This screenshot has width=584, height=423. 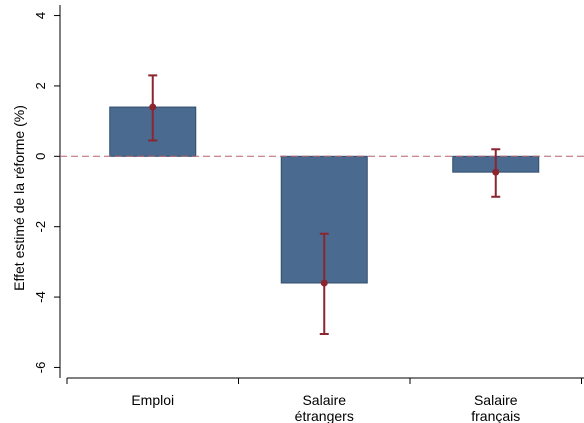 I want to click on y-tick-label: -6, so click(x=40, y=368).